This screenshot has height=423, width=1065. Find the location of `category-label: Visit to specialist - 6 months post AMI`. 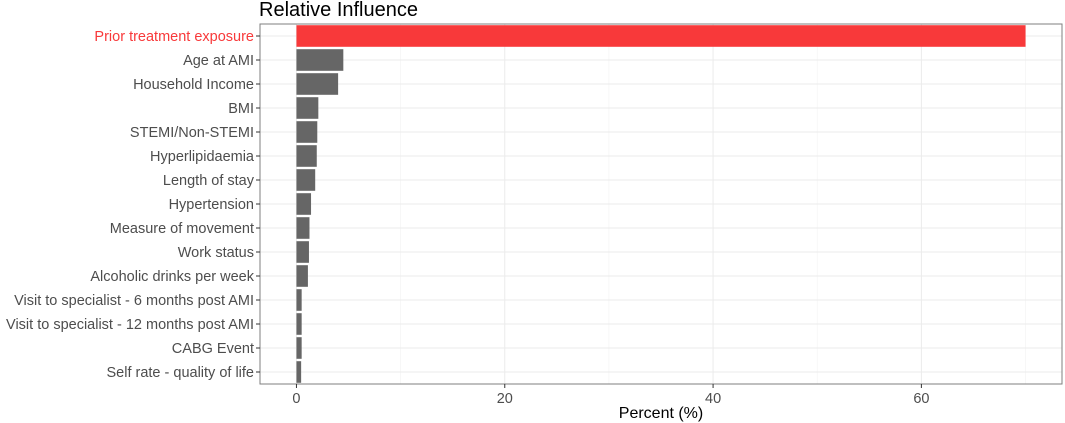

category-label: Visit to specialist - 6 months post AMI is located at coordinates (134, 301).